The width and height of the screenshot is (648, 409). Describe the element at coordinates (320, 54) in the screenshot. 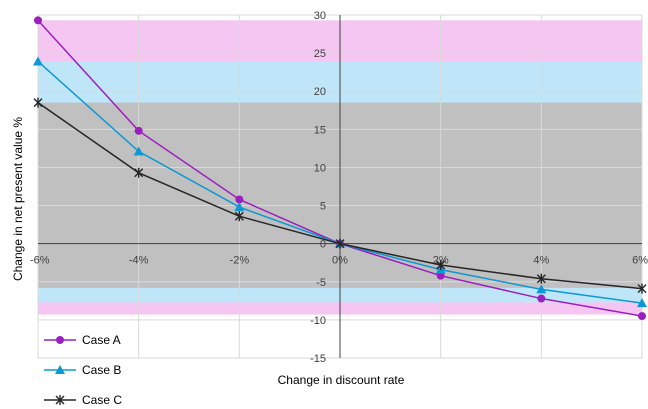

I see `y-tick-label: 25` at that location.